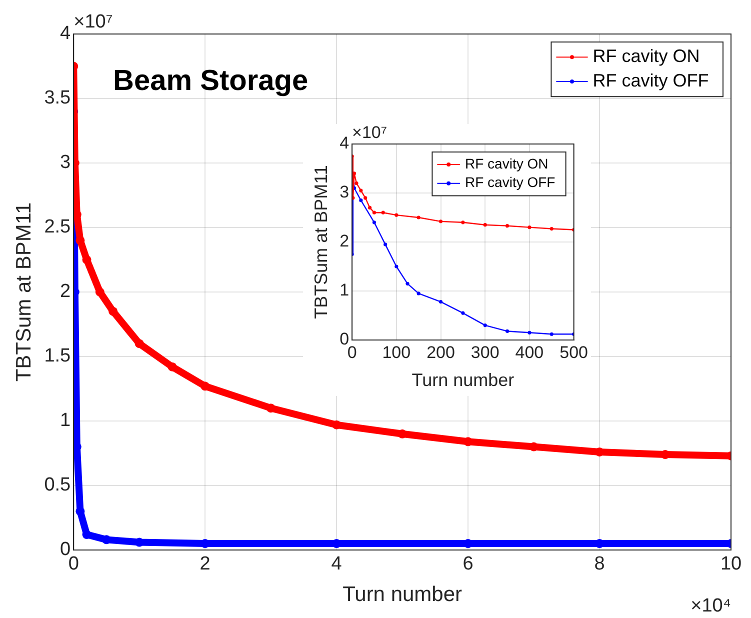 This screenshot has height=618, width=751. What do you see at coordinates (731, 564) in the screenshot?
I see `x-tick-label: 10` at bounding box center [731, 564].